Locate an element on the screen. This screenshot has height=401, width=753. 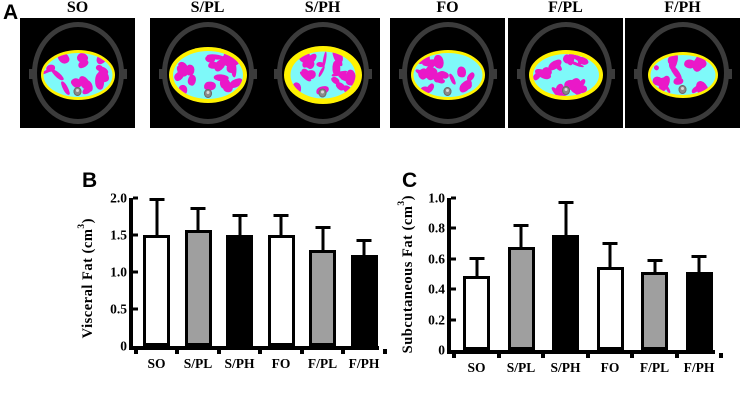
x-tick-label-f-pl: F/PL is located at coordinates (654, 367).